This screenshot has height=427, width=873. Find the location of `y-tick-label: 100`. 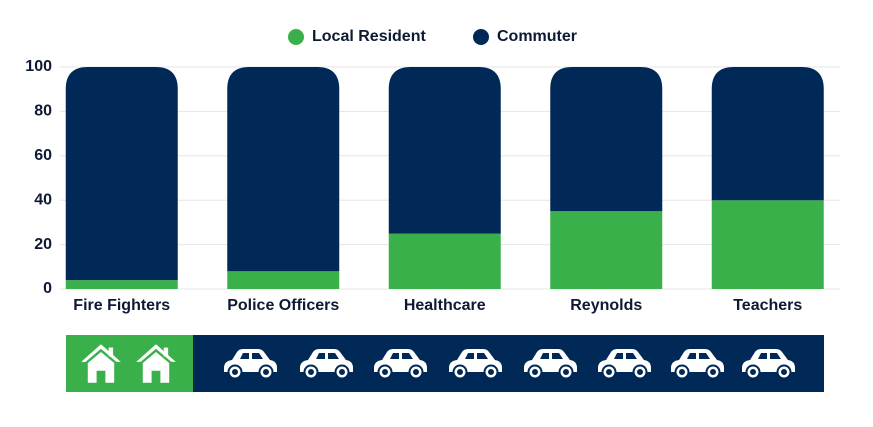

y-tick-label: 100 is located at coordinates (38, 66).